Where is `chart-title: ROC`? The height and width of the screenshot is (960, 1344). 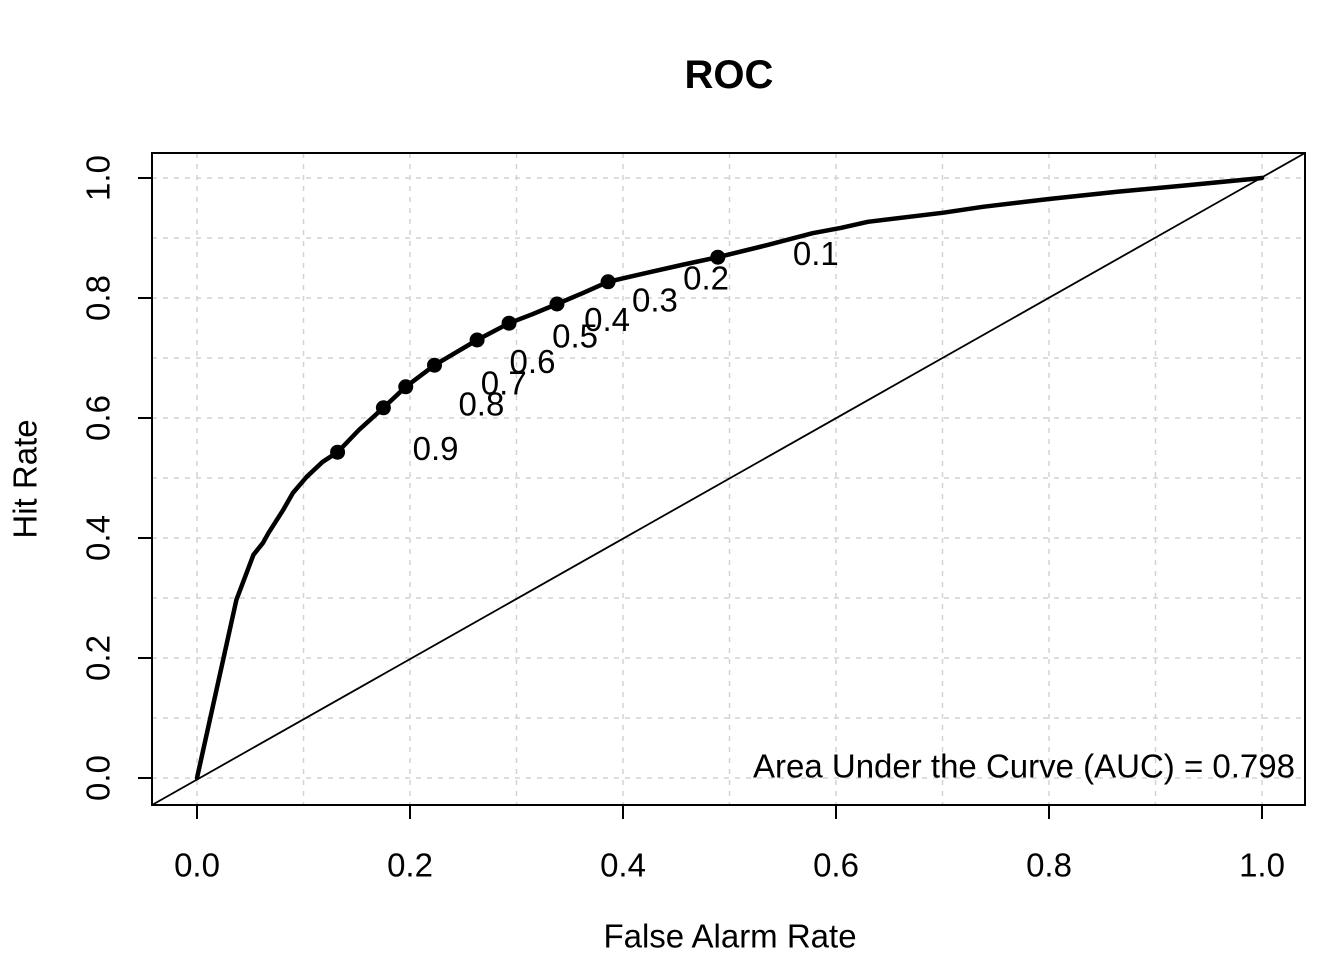
chart-title: ROC is located at coordinates (729, 75).